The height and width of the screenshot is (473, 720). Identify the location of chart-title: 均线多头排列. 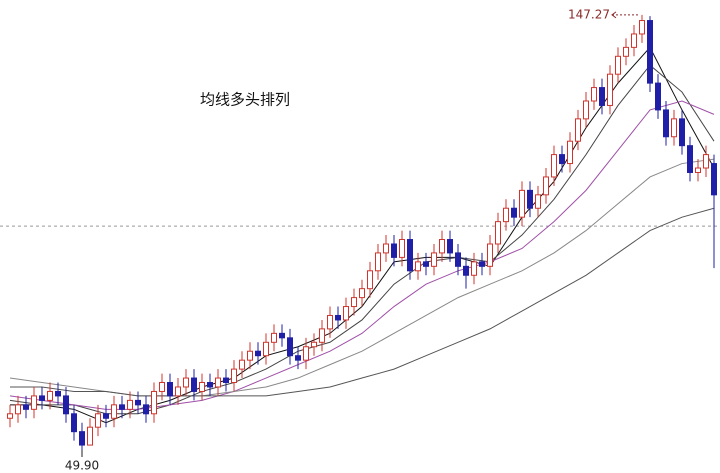
(245, 100).